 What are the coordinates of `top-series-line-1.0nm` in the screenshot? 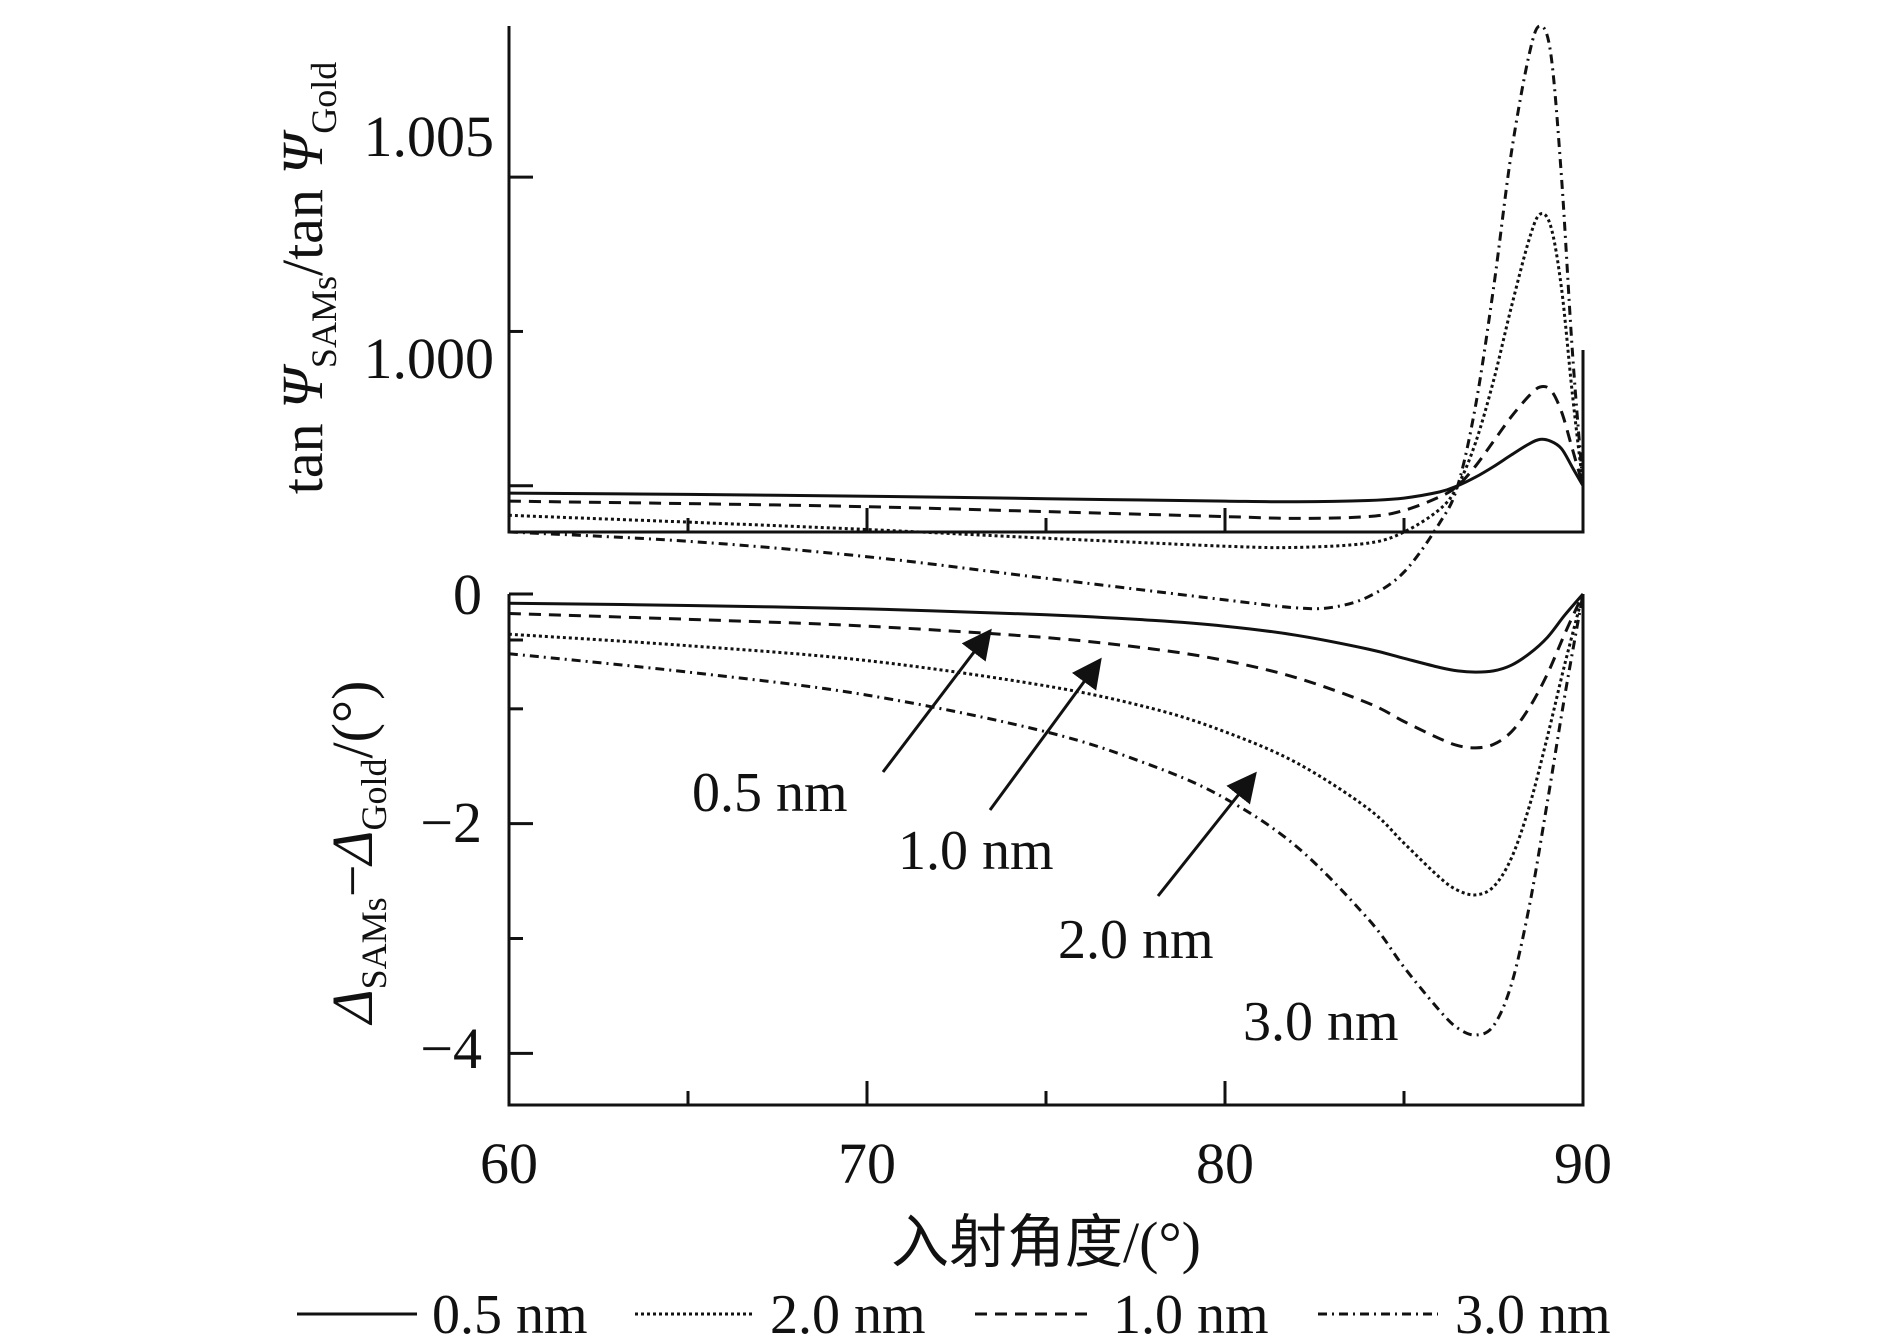 It's located at (1046, 452).